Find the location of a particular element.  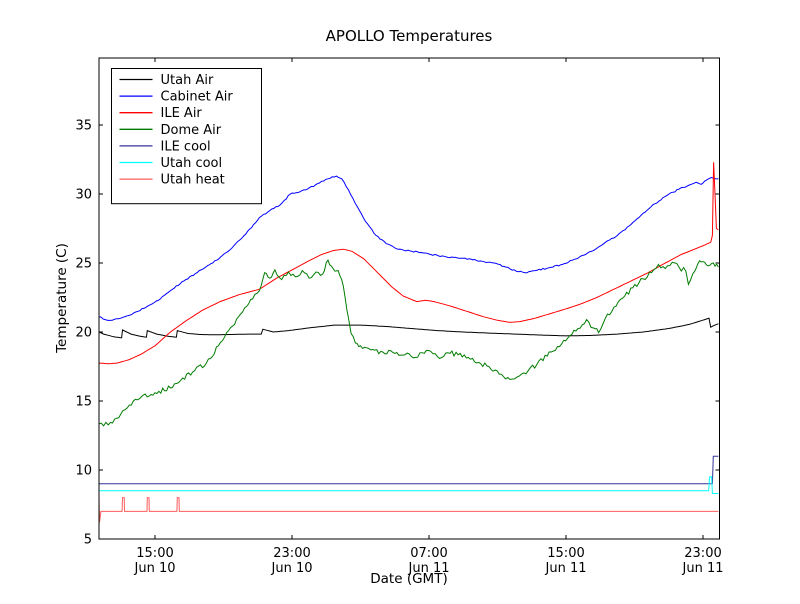

legend-label-cabinet-air: Cabinet Air is located at coordinates (197, 97).